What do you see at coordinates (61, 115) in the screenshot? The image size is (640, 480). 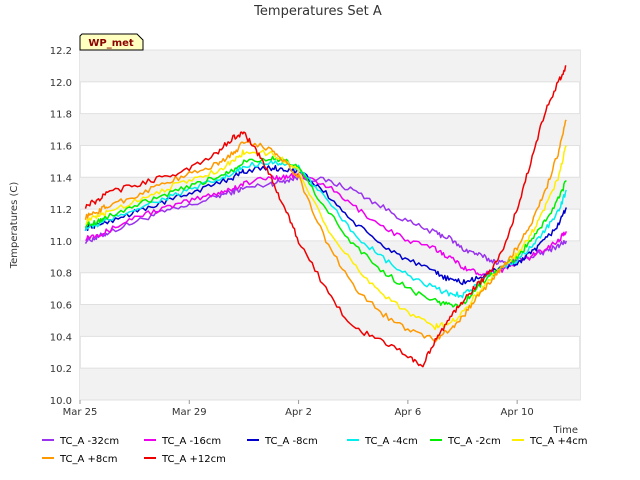 I see `y-tick-label: 11.8` at bounding box center [61, 115].